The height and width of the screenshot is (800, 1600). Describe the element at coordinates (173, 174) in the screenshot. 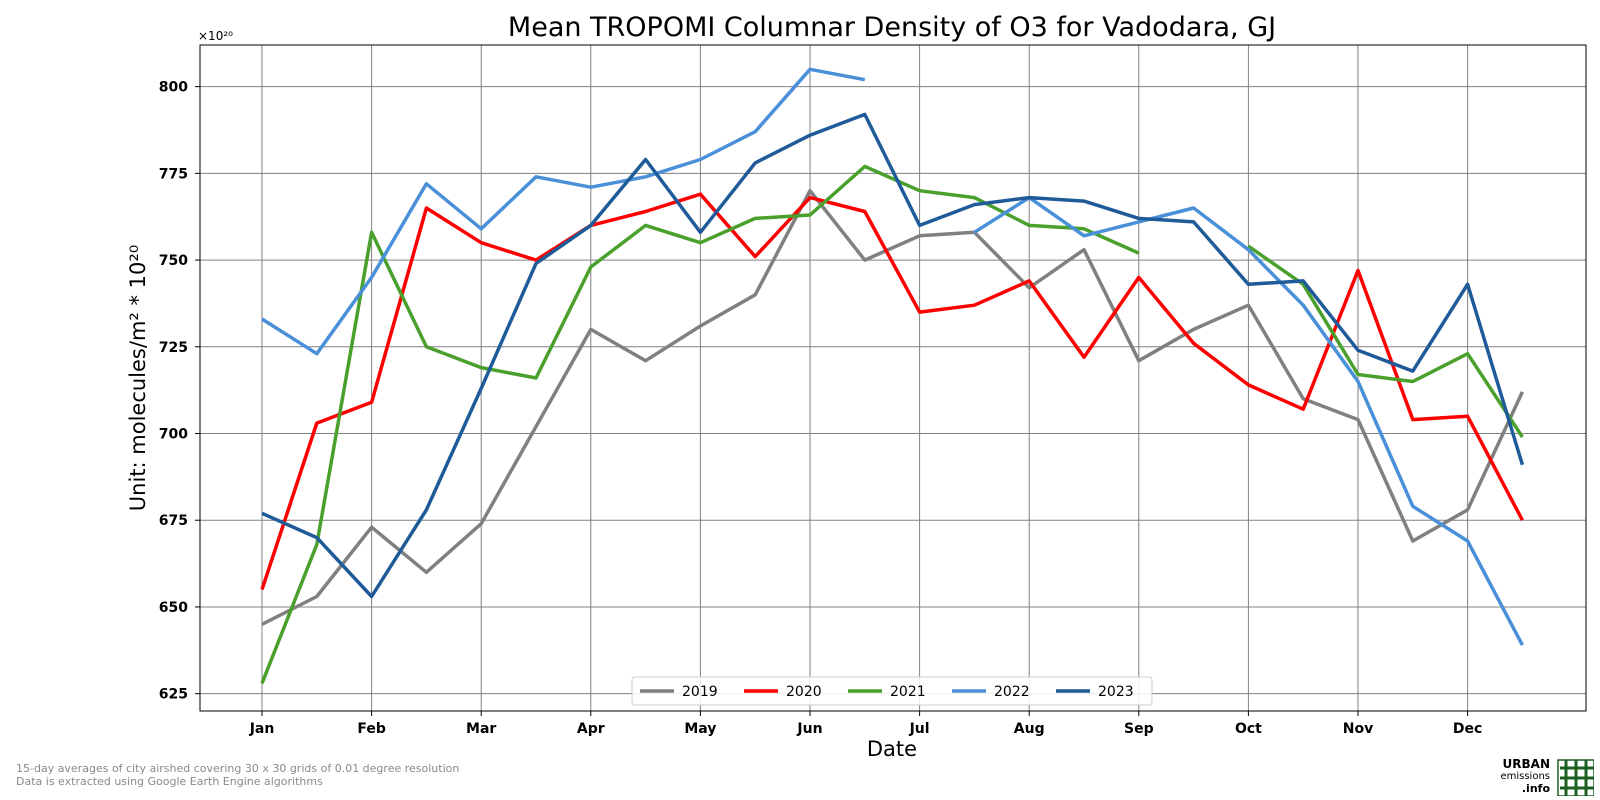

I see `y-tick-label: 775` at that location.